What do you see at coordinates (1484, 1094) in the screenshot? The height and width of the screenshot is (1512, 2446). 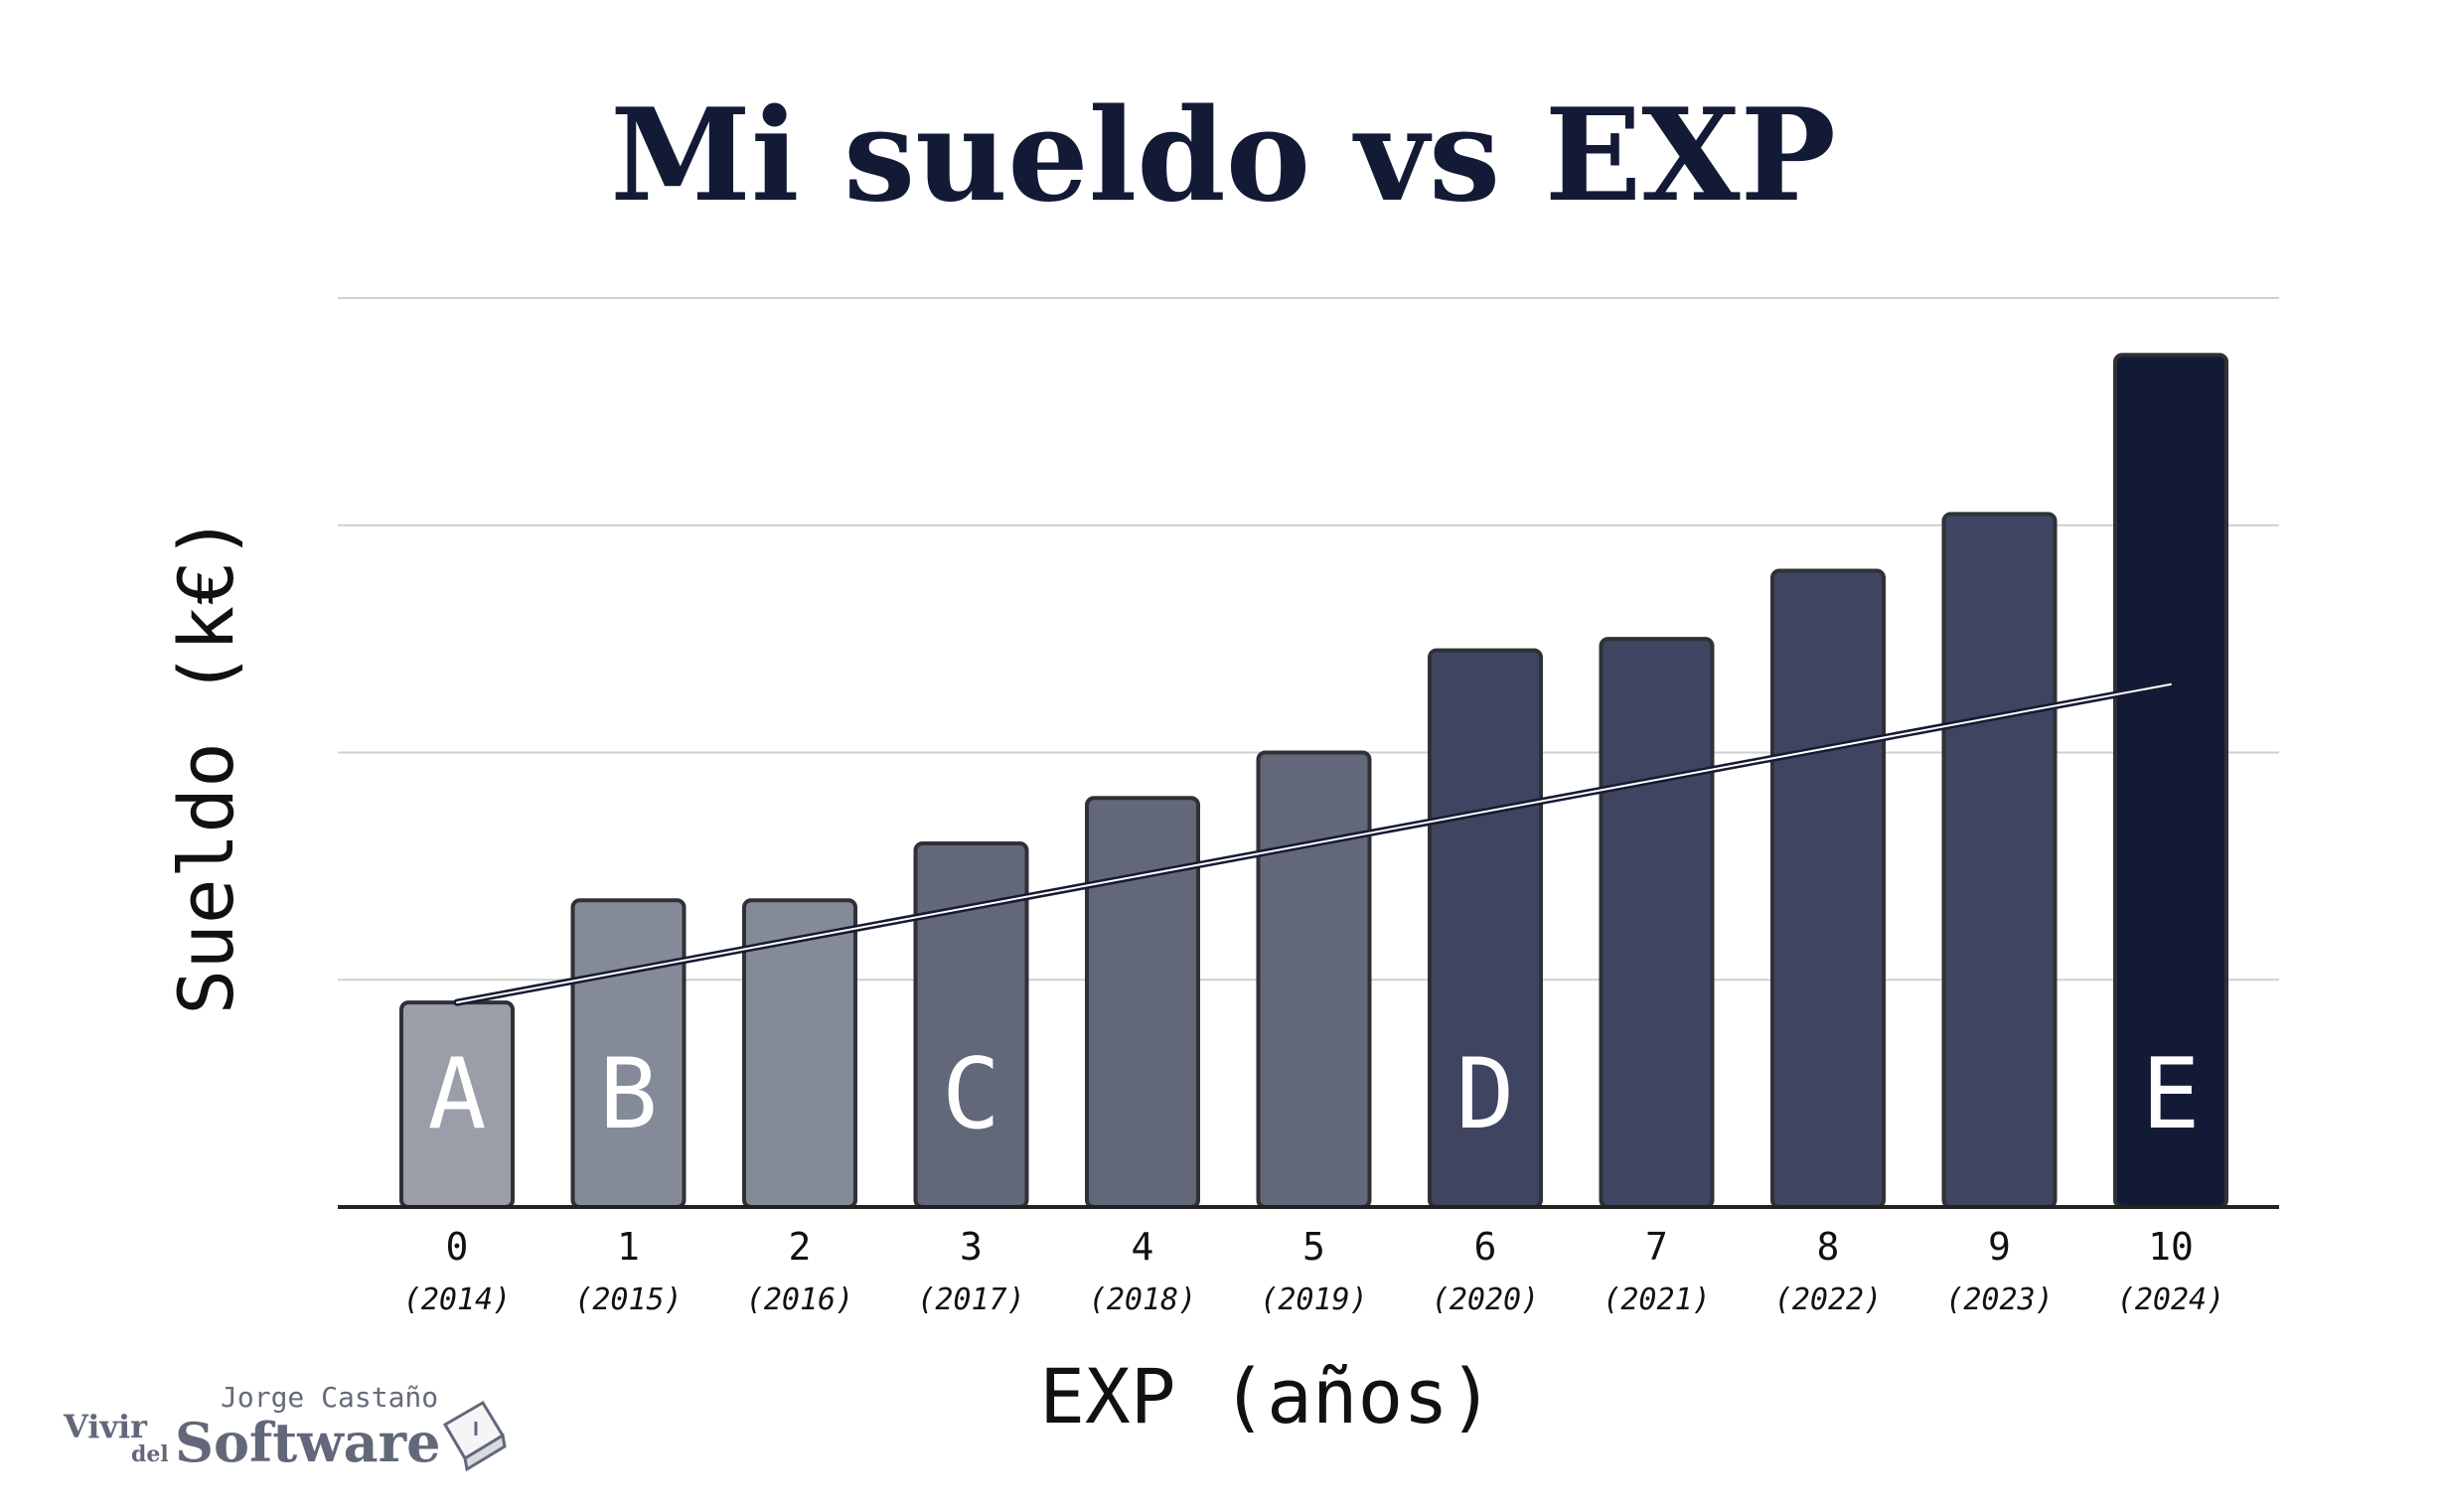 I see `bar-letter-d: D` at bounding box center [1484, 1094].